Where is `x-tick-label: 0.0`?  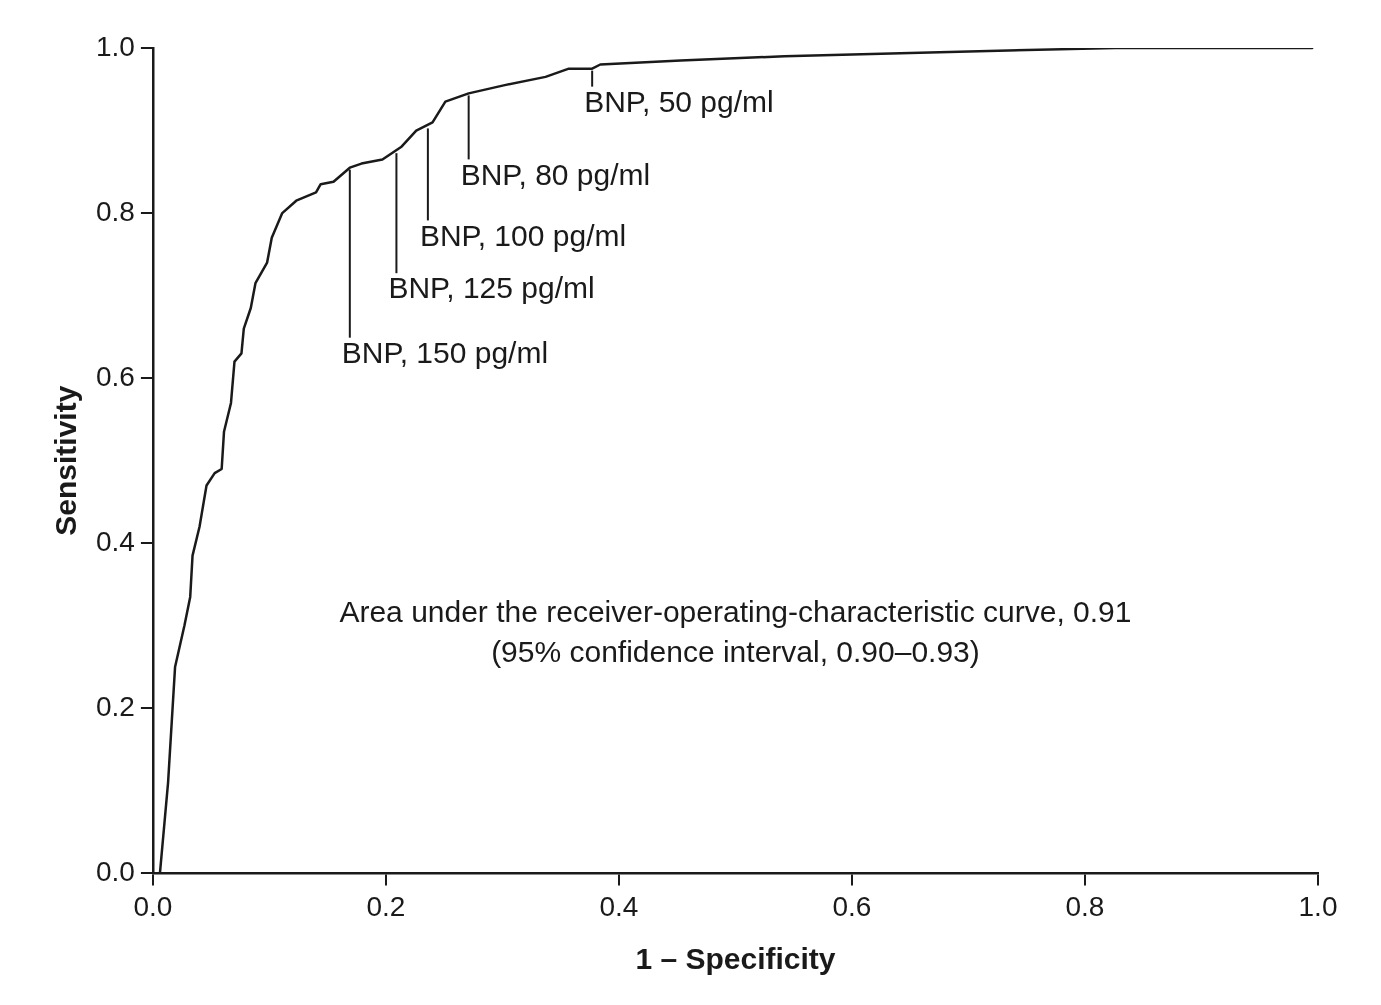
x-tick-label: 0.0 is located at coordinates (153, 906).